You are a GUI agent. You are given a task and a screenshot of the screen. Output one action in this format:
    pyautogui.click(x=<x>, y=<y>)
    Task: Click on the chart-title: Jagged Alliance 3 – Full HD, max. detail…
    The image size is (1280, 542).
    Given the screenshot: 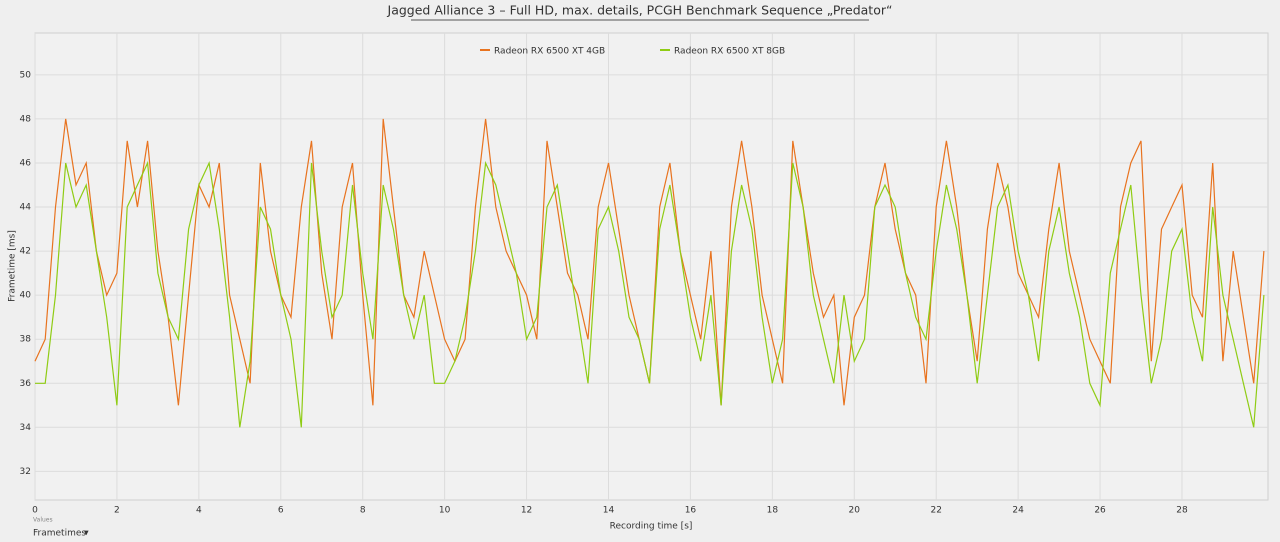 What is the action you would take?
    pyautogui.click(x=640, y=10)
    